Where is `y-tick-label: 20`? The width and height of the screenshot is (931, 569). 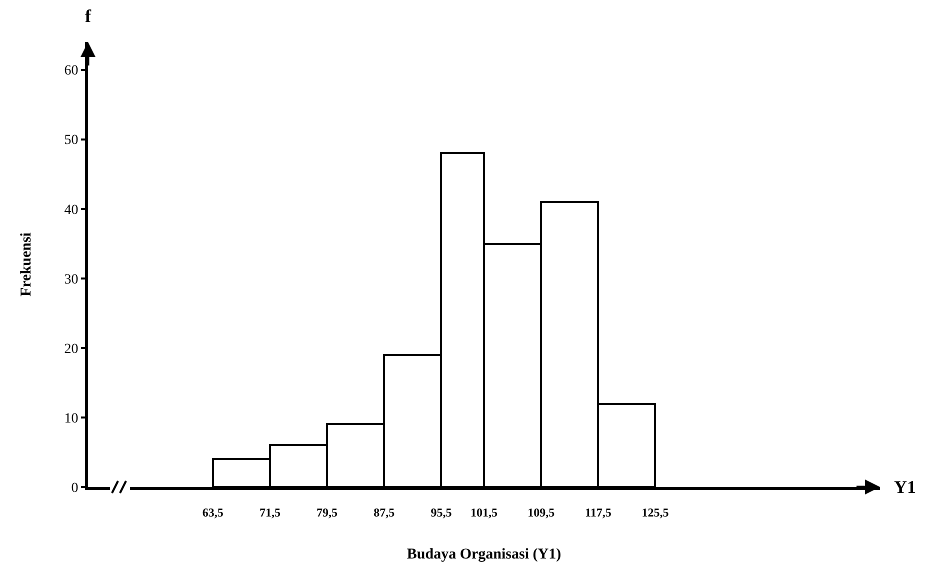 y-tick-label: 20 is located at coordinates (71, 349).